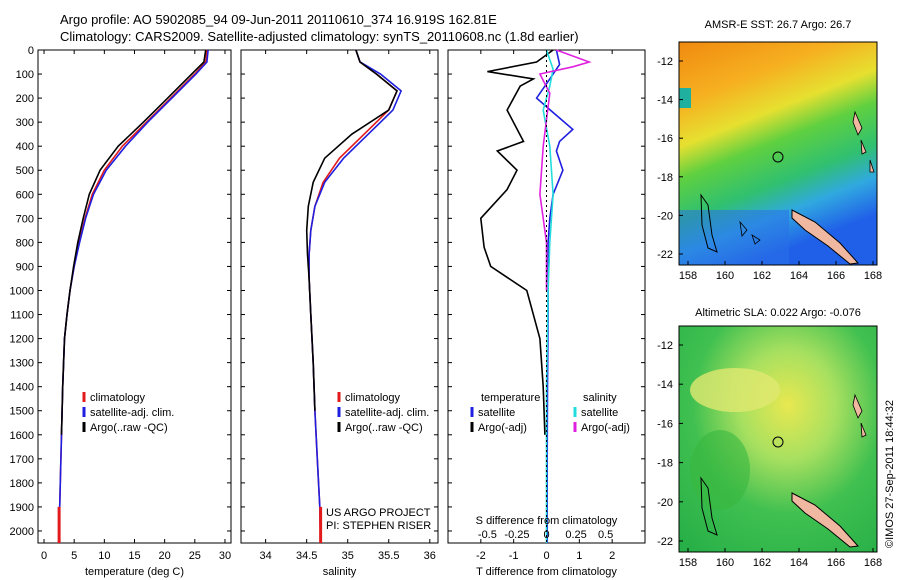 Image resolution: width=900 pixels, height=580 pixels. What do you see at coordinates (665, 464) in the screenshot?
I see `map-y-tick-label: -18` at bounding box center [665, 464].